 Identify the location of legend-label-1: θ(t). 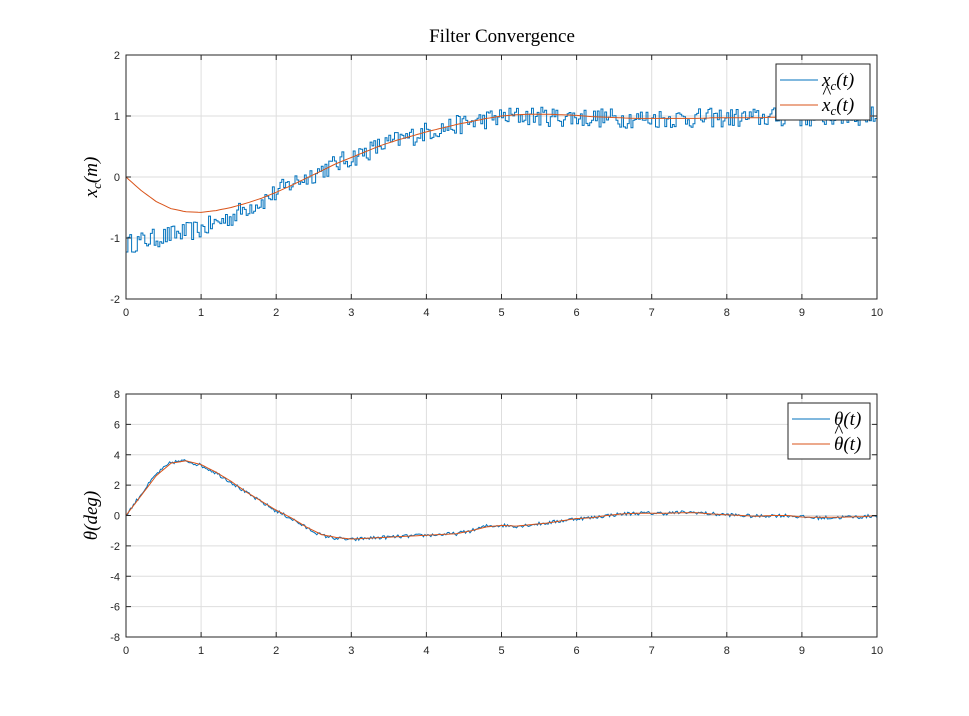
(847, 444).